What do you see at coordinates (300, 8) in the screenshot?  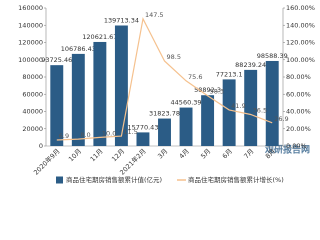 I see `y2-tick-label: 160.00%` at bounding box center [300, 8].